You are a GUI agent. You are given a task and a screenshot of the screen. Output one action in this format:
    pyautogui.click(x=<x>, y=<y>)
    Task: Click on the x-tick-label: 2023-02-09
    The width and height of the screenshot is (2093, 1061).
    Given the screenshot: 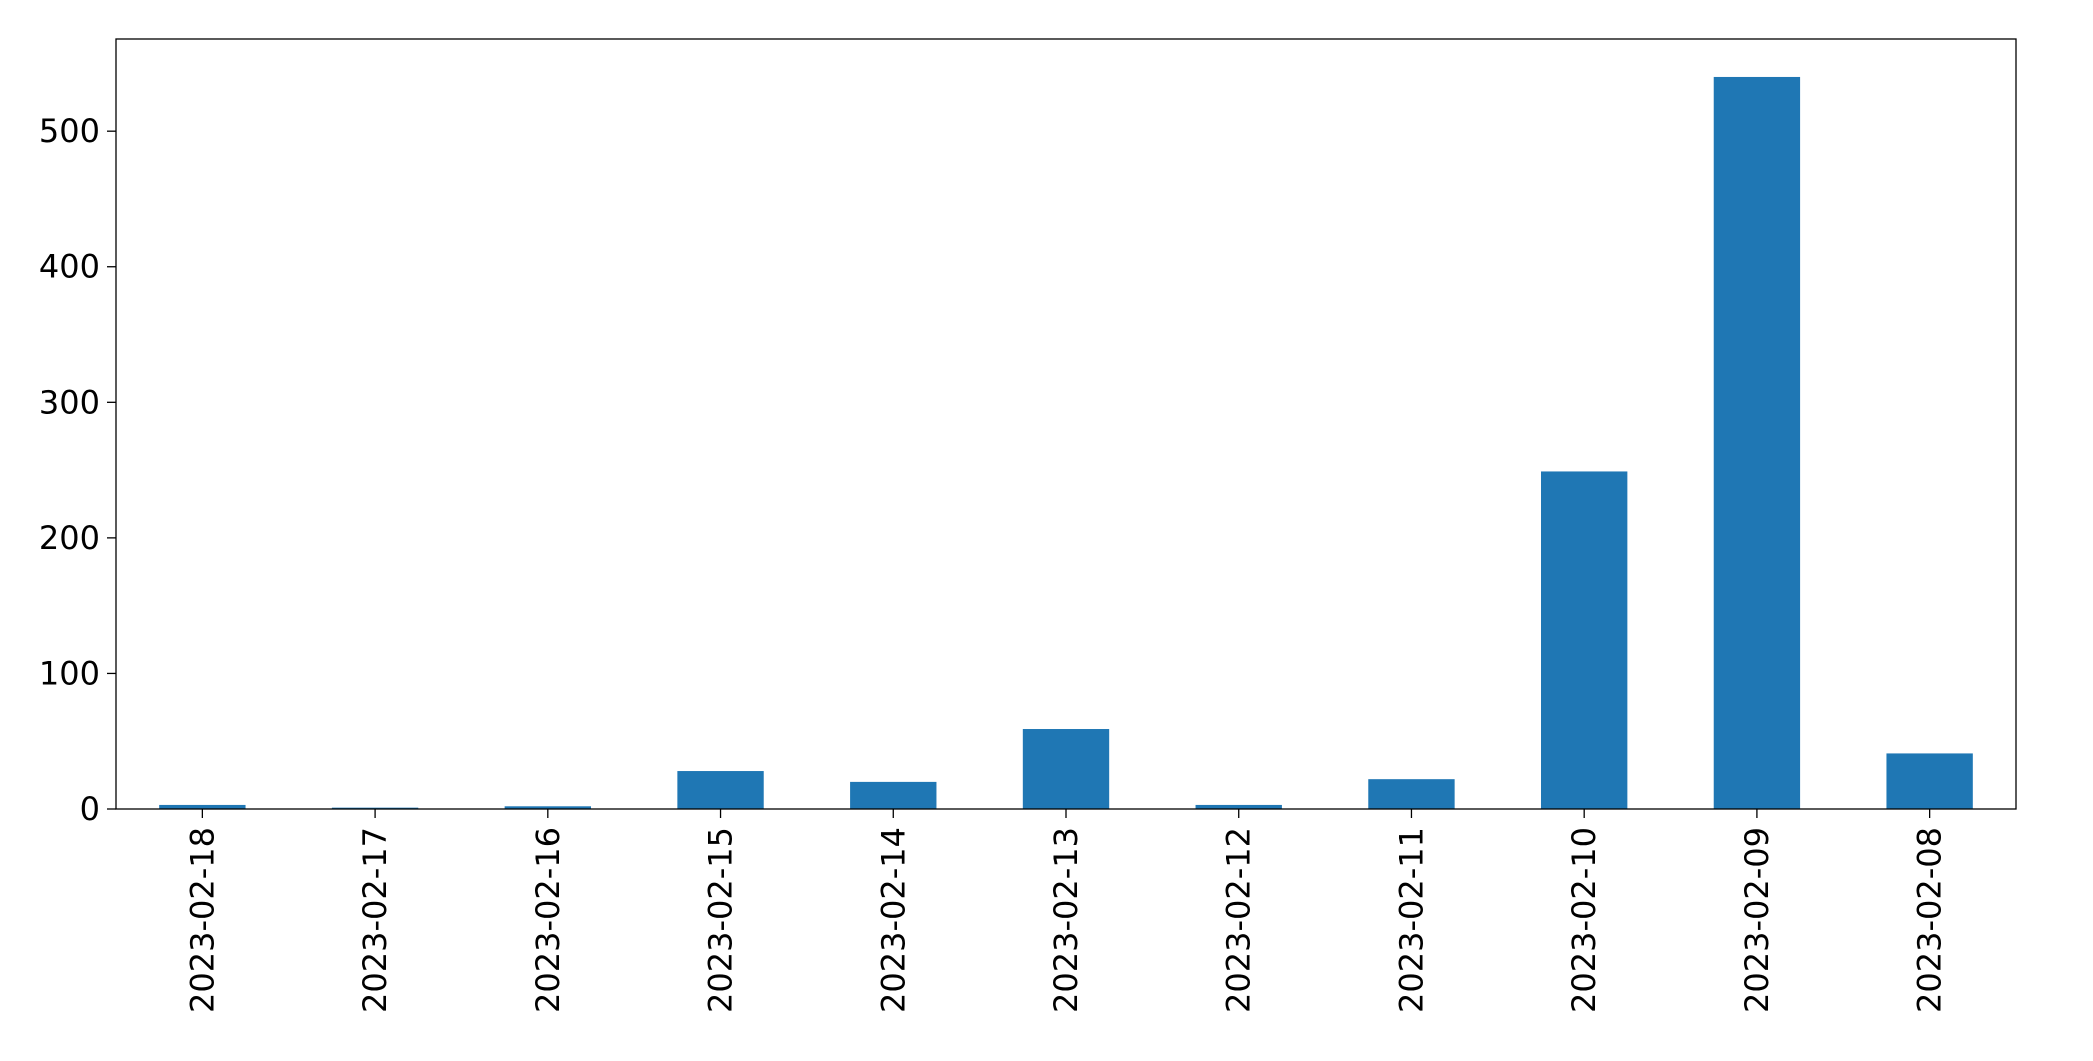 What is the action you would take?
    pyautogui.click(x=1757, y=920)
    